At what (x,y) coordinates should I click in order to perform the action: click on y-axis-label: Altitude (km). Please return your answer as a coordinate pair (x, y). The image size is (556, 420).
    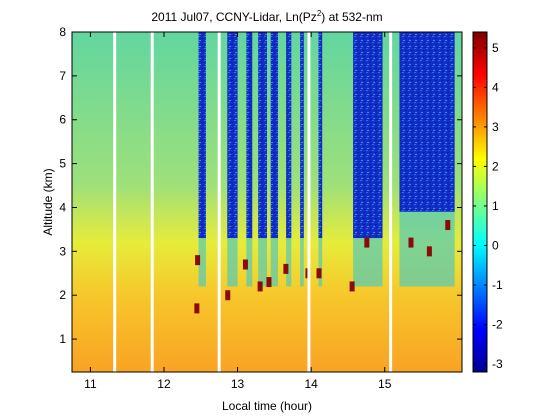
    Looking at the image, I should click on (48, 201).